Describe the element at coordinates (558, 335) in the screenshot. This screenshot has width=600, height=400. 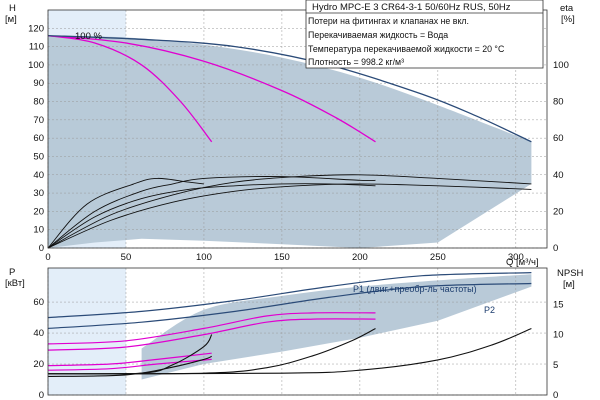
I see `bottom-y-right-tick-label: 10` at that location.